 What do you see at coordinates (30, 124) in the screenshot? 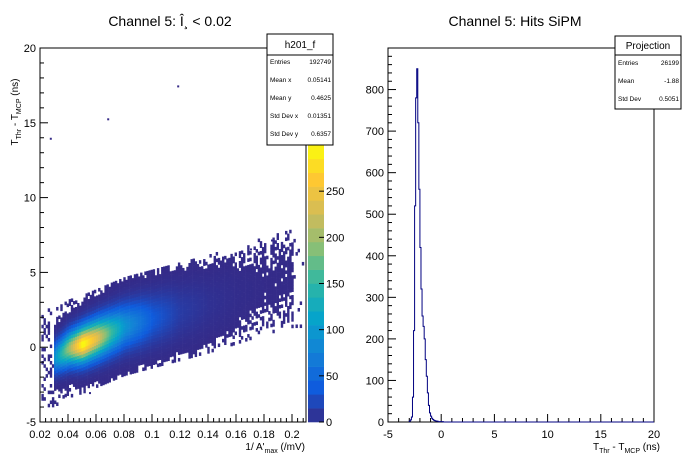
I see `y-tick-label: 15` at bounding box center [30, 124].